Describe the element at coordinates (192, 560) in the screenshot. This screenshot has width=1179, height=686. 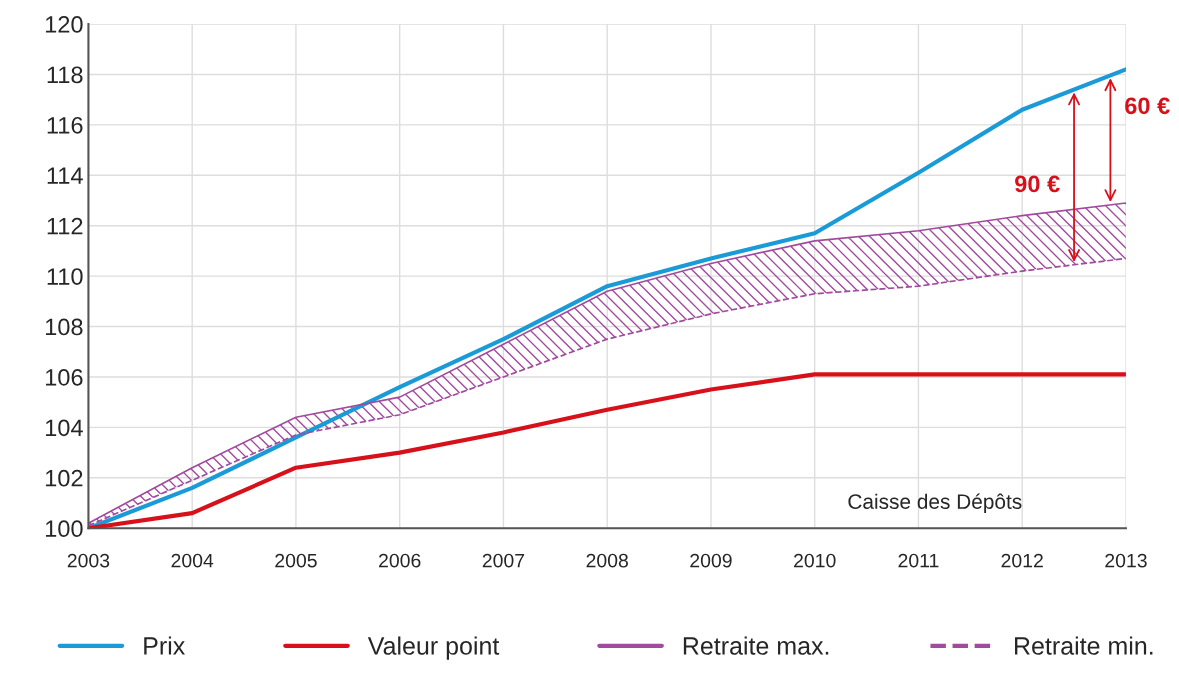
I see `x-tick-label: 2004` at that location.